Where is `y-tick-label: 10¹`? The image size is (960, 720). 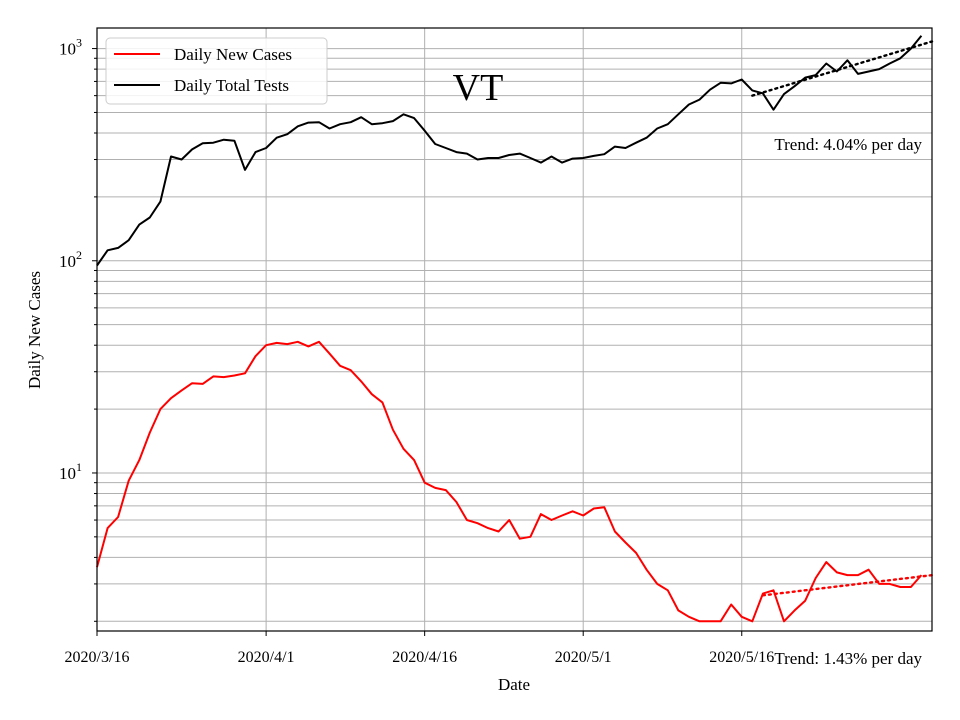 y-tick-label: 10¹ is located at coordinates (70, 471).